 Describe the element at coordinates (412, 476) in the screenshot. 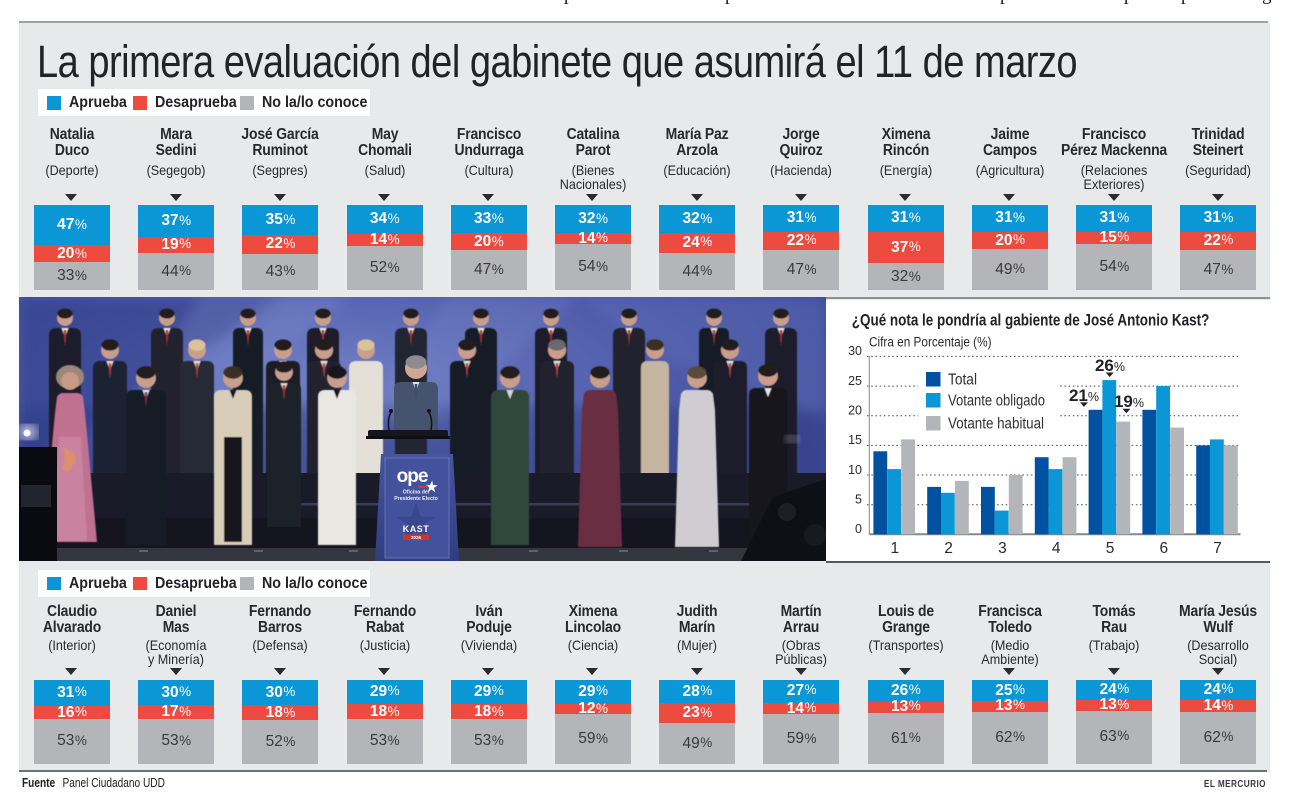

I see `svg-text: ope` at that location.